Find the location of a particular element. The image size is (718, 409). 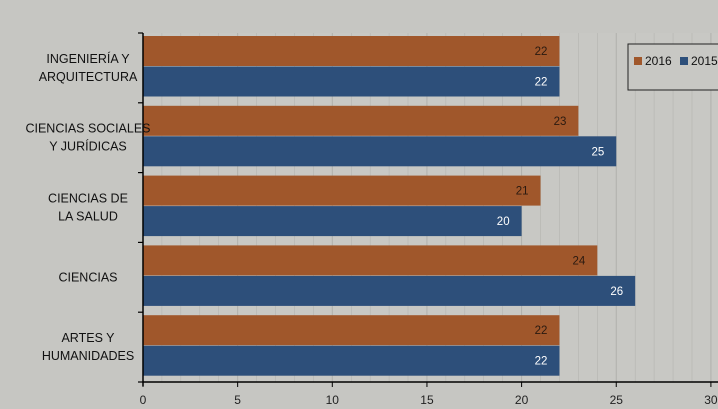

category-label: CIENCIAS DE LA SALUD is located at coordinates (88, 208).